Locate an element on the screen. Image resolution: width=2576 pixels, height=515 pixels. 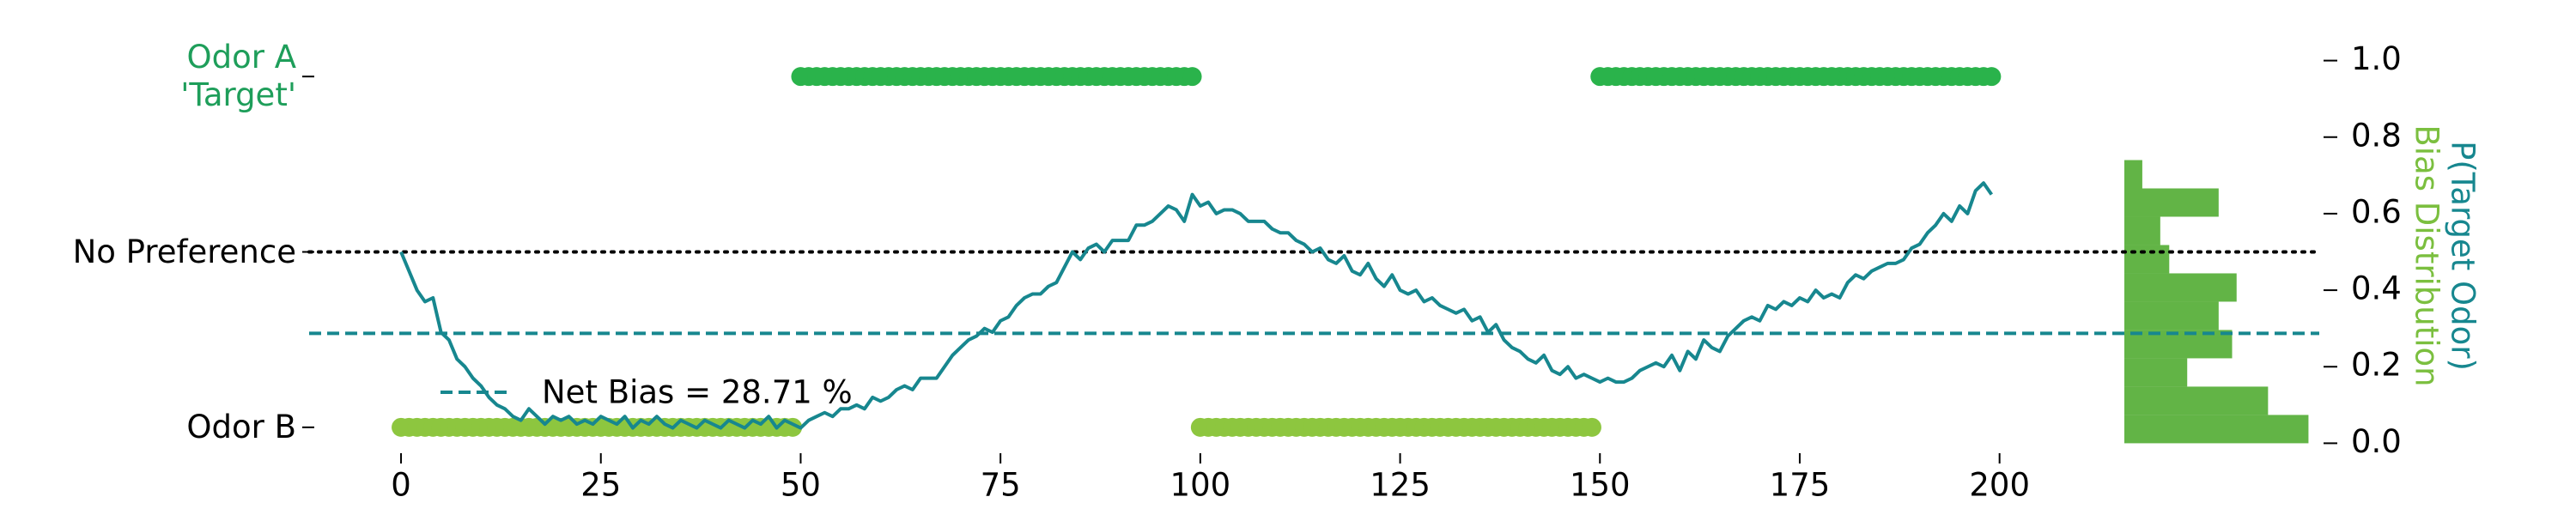
x-tick-label: 0 is located at coordinates (401, 485).